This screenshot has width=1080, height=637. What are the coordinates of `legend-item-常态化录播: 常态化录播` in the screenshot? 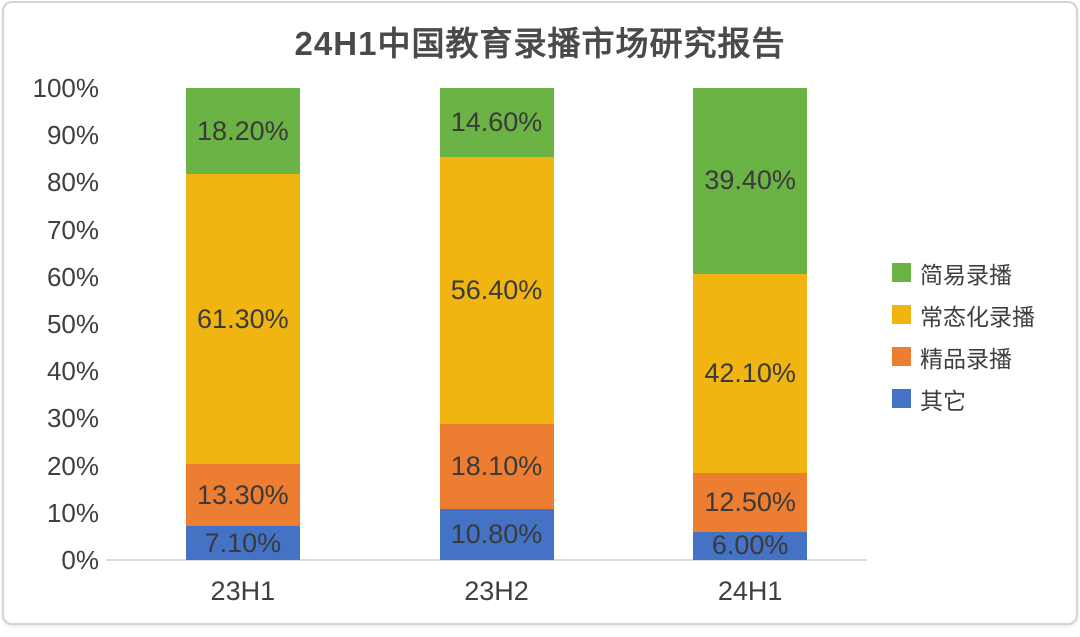 It's located at (963, 314).